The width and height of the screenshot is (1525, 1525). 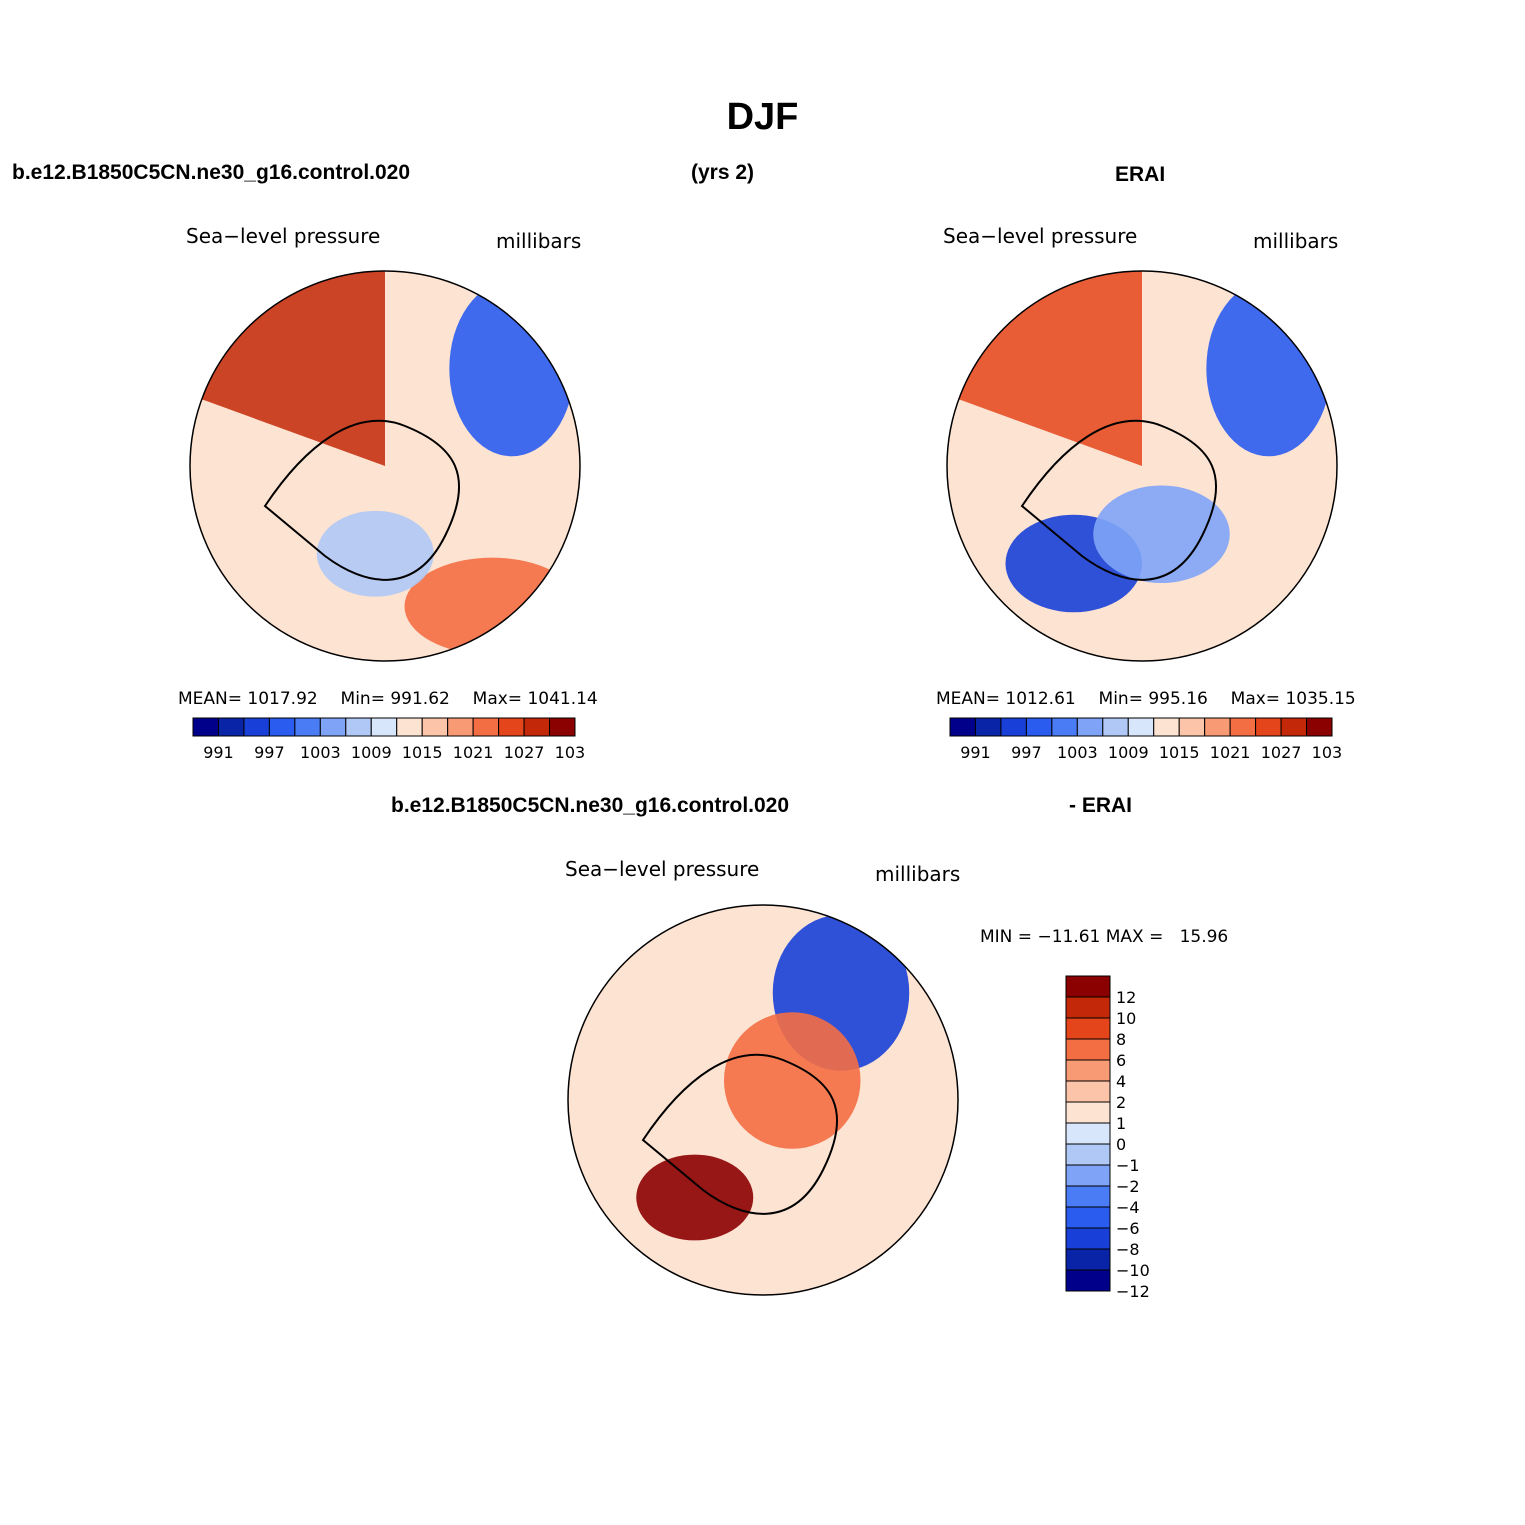 What do you see at coordinates (211, 172) in the screenshot?
I see `case-name-label: b.e12.B1850C5CN.ne30_g16.control.020` at bounding box center [211, 172].